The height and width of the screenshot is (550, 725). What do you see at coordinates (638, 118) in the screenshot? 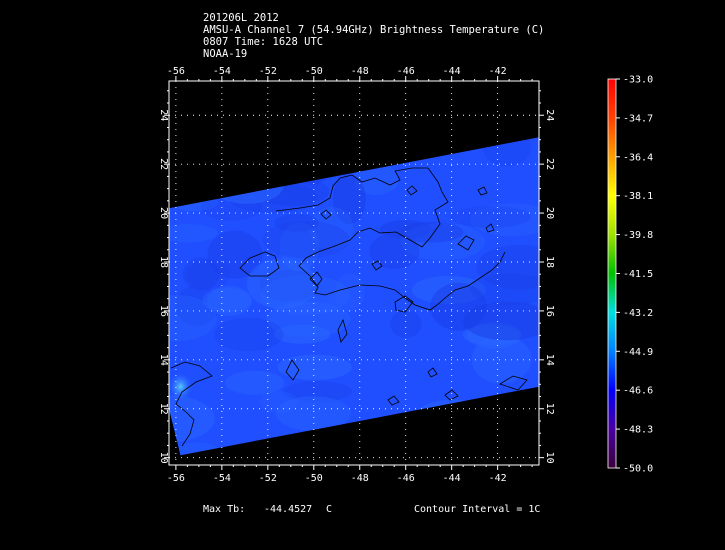
I see `colorbar-label: -34.7` at bounding box center [638, 118].